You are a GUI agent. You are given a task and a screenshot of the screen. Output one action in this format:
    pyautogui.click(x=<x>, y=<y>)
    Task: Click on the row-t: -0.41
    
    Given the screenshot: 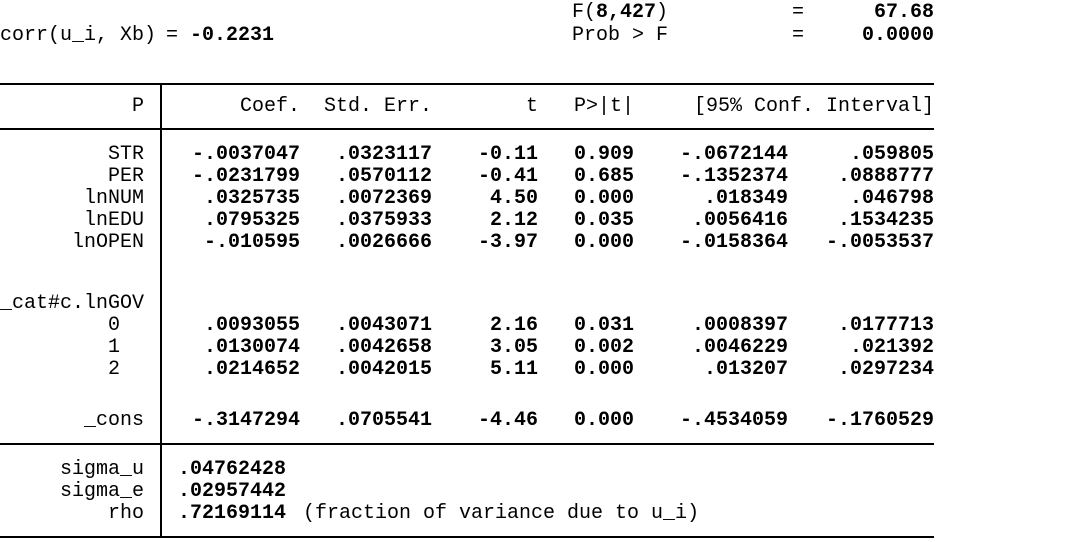 What is the action you would take?
    pyautogui.click(x=507, y=176)
    